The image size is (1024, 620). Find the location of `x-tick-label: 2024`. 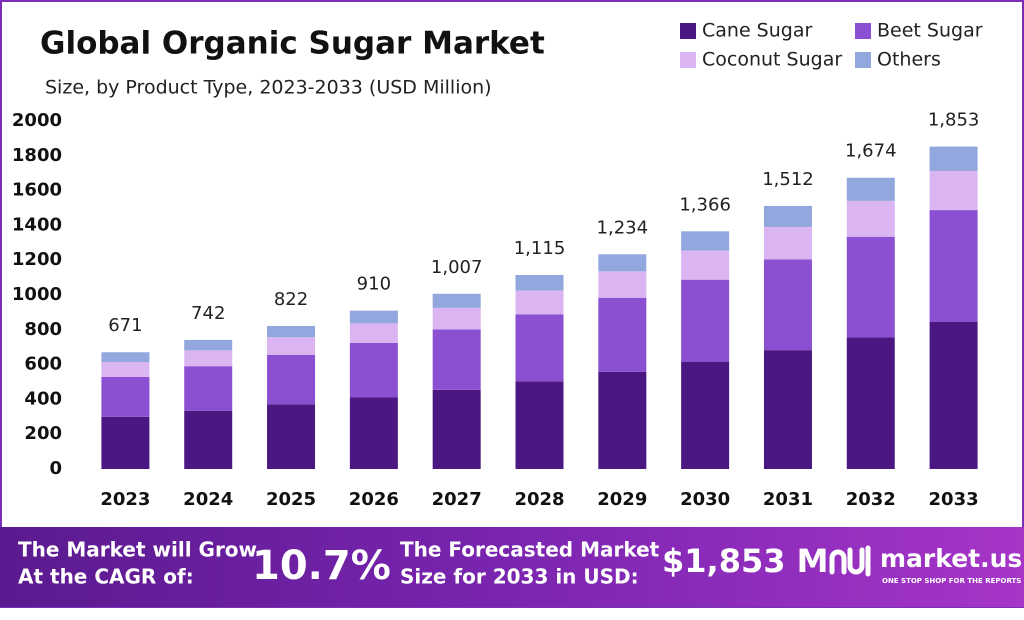

x-tick-label: 2024 is located at coordinates (208, 499).